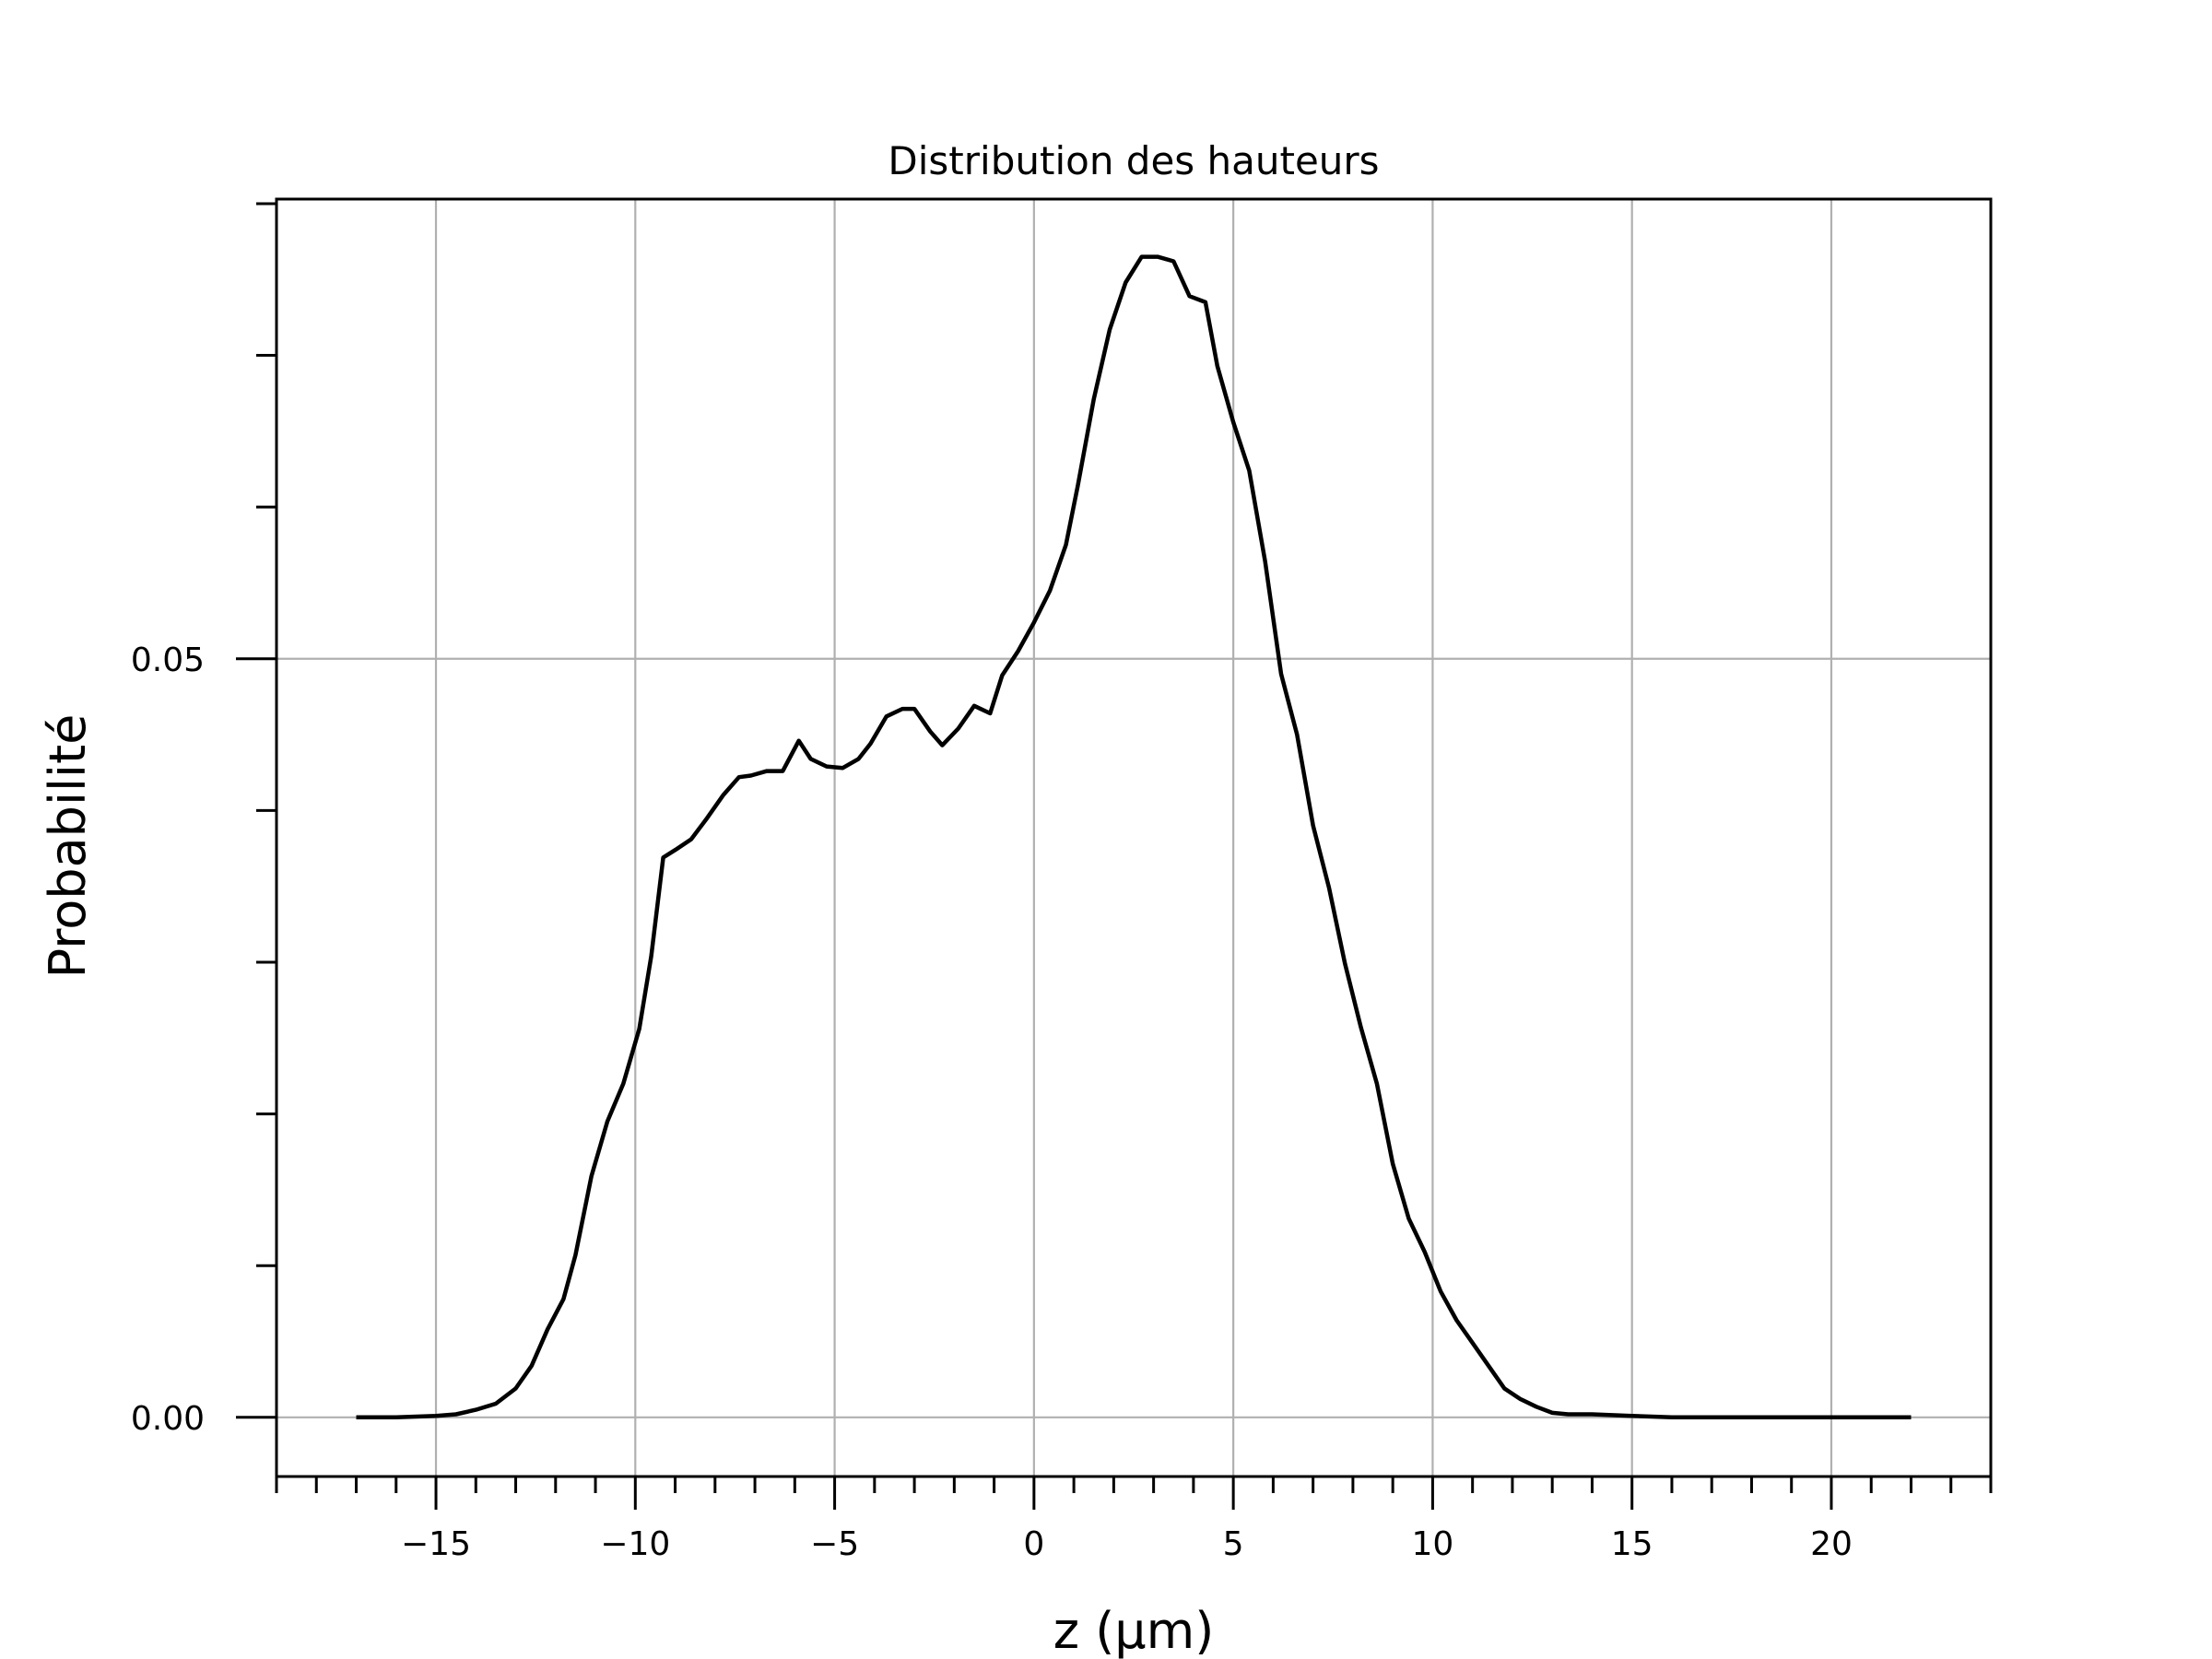 The image size is (2212, 1659). I want to click on x-tick-label: 20, so click(1831, 1544).